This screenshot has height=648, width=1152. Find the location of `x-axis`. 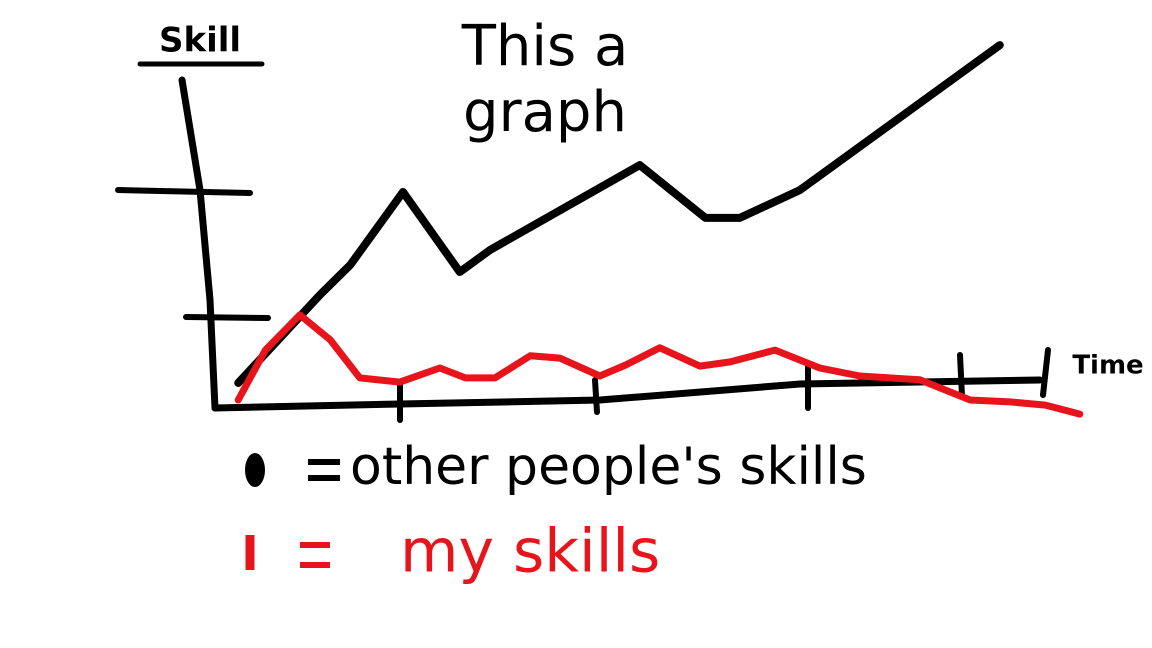

x-axis is located at coordinates (627, 394).